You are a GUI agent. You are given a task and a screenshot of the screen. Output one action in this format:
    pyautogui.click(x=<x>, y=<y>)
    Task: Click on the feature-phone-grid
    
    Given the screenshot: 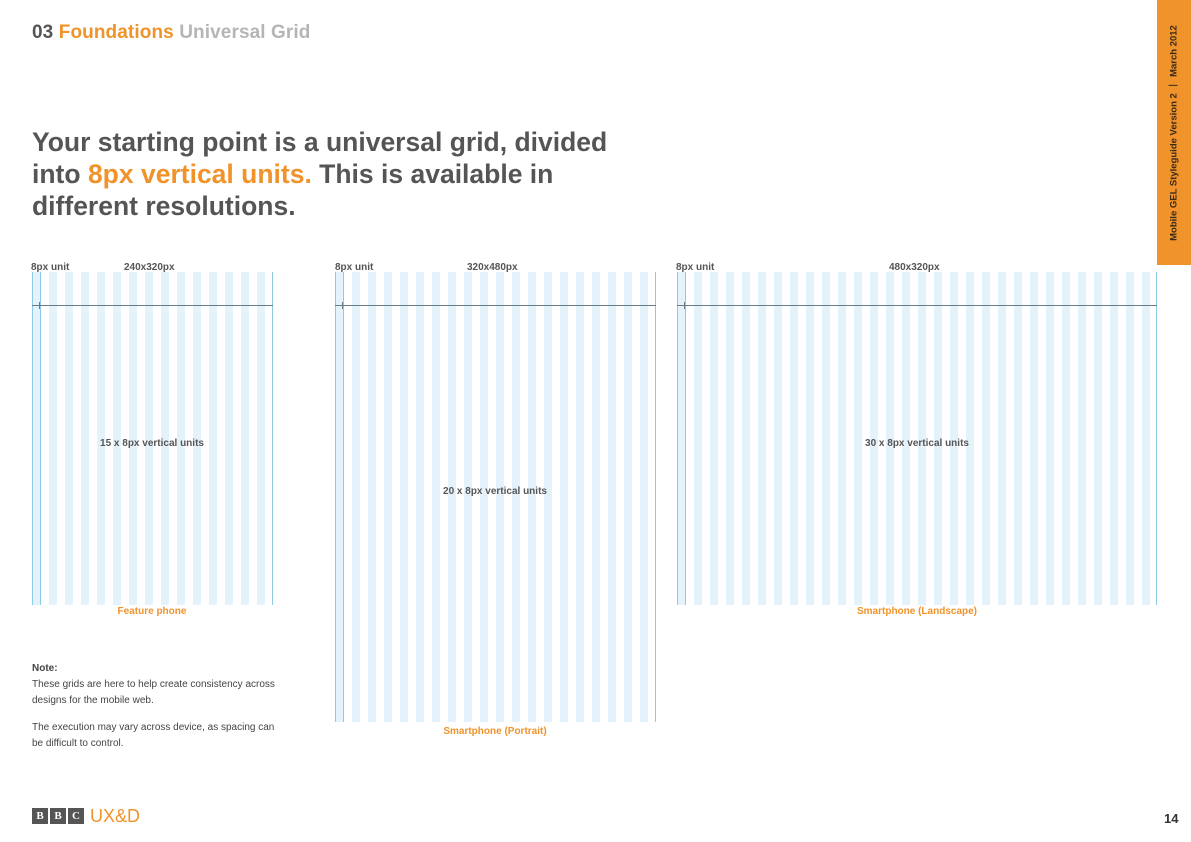 What is the action you would take?
    pyautogui.click(x=152, y=438)
    